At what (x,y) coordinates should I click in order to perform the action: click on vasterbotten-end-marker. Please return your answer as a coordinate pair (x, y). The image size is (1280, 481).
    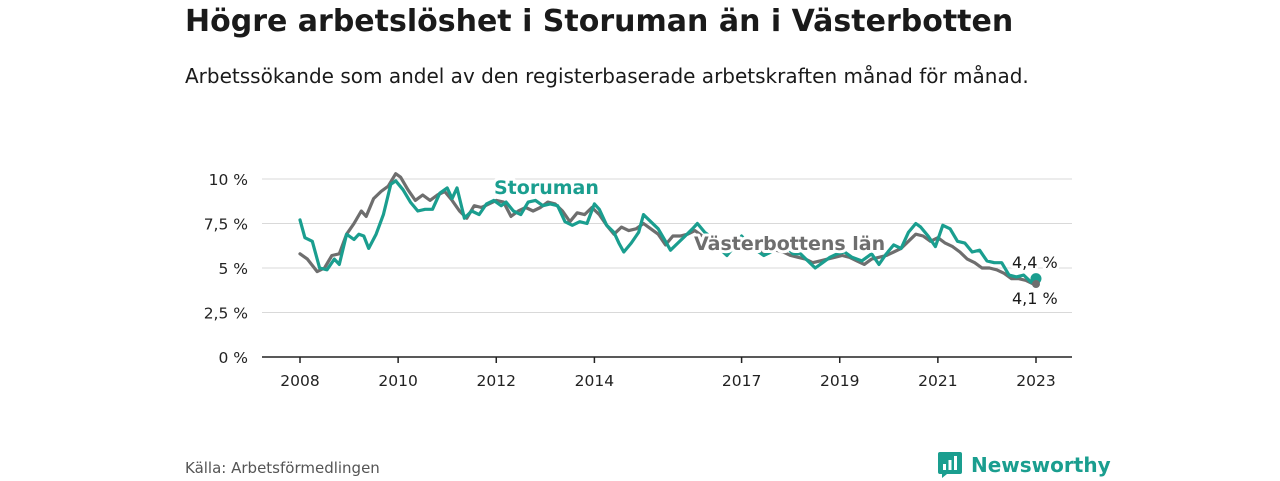
    Looking at the image, I should click on (1036, 284).